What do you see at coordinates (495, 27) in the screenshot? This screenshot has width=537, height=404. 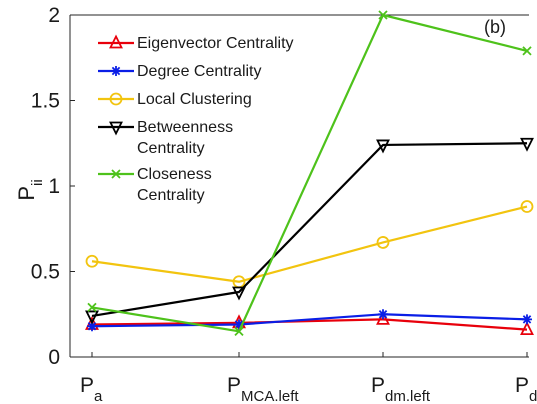 I see `panel-label: (b)` at bounding box center [495, 27].